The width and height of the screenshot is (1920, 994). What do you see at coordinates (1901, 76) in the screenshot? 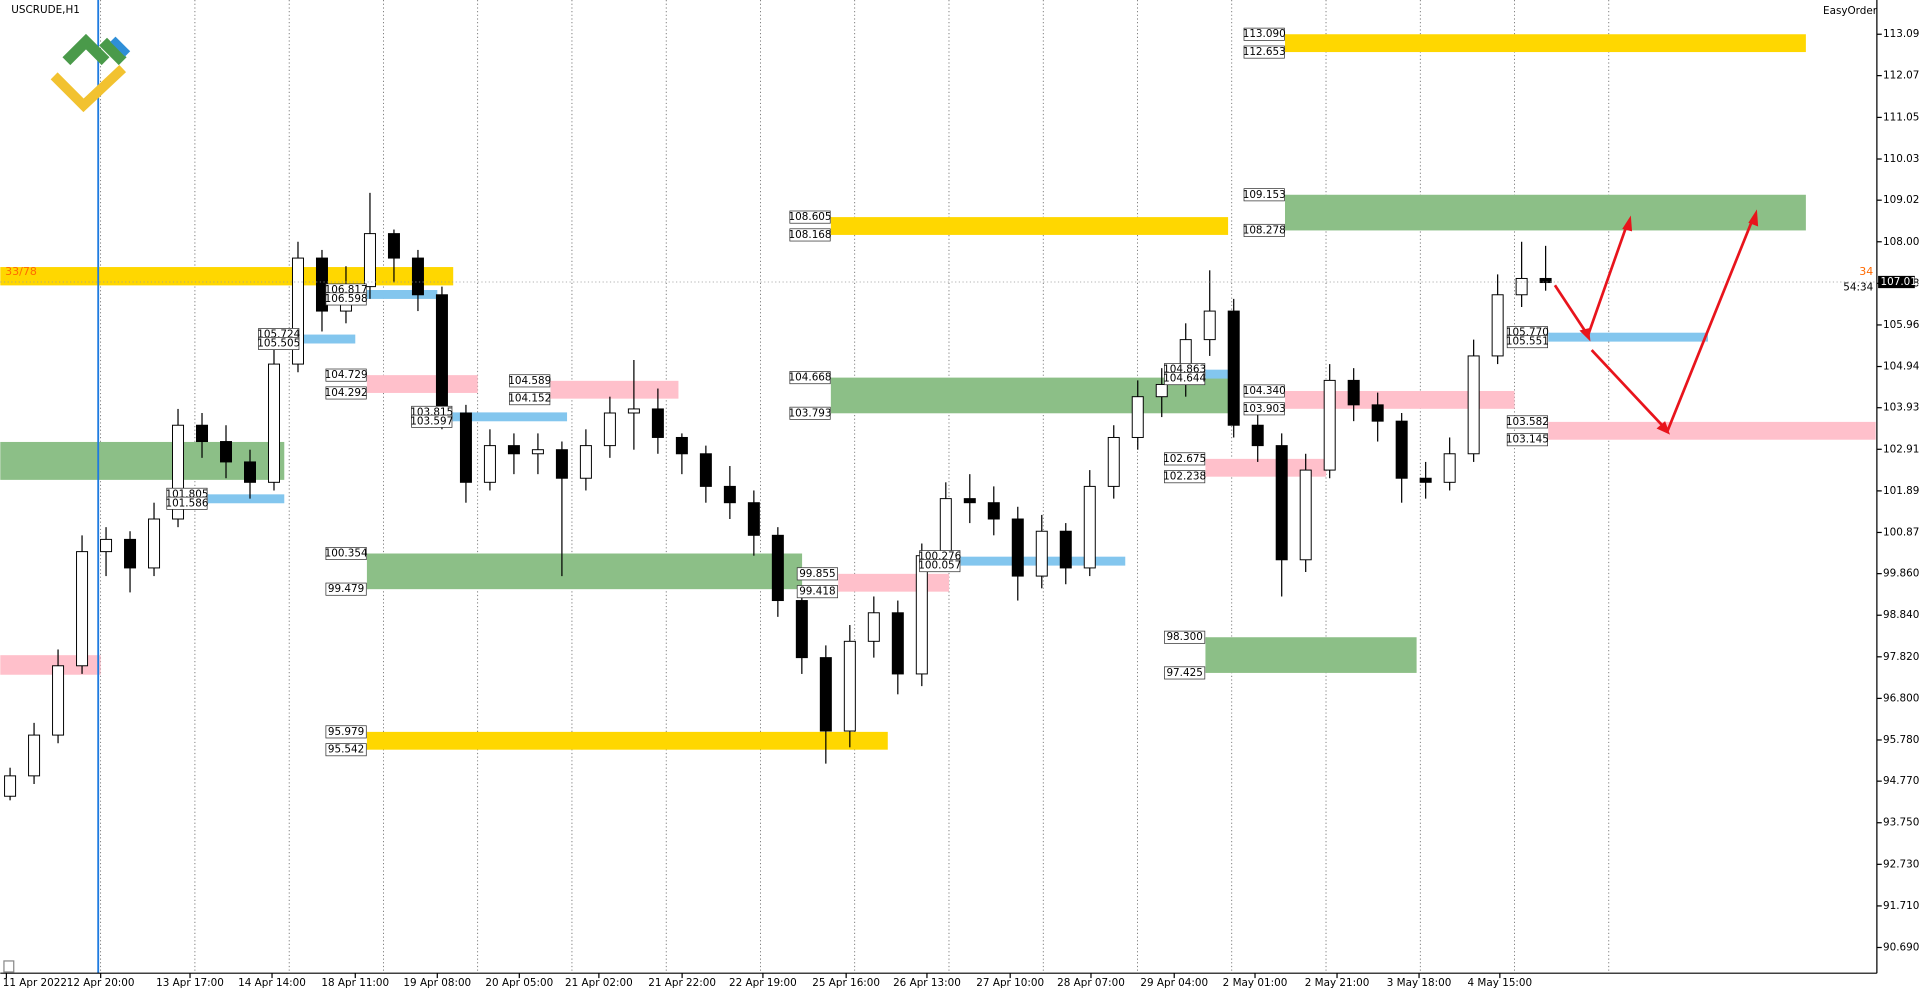
I see `y-tick-label: 112.075` at bounding box center [1901, 76].